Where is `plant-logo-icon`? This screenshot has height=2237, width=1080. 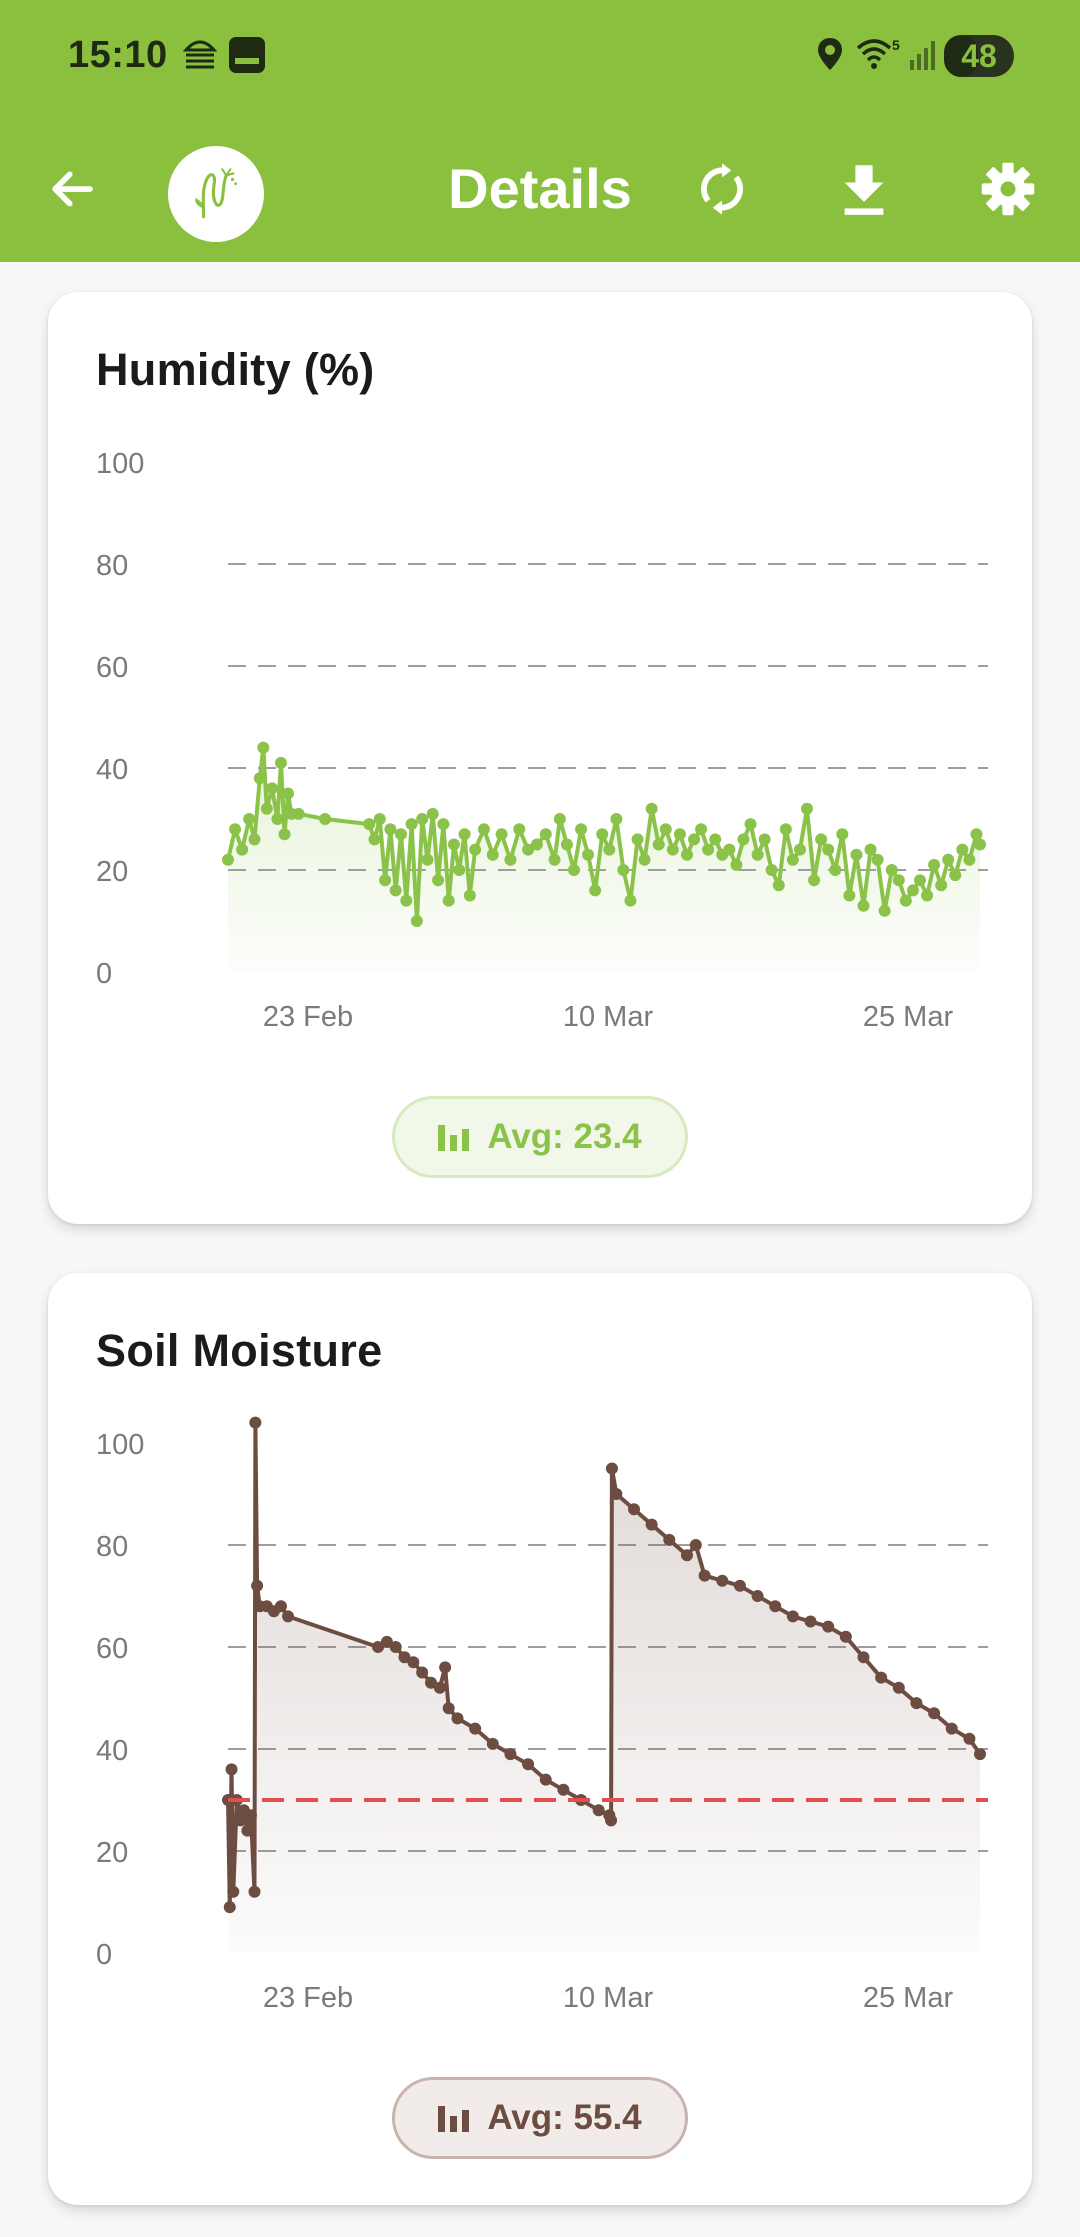 plant-logo-icon is located at coordinates (216, 193).